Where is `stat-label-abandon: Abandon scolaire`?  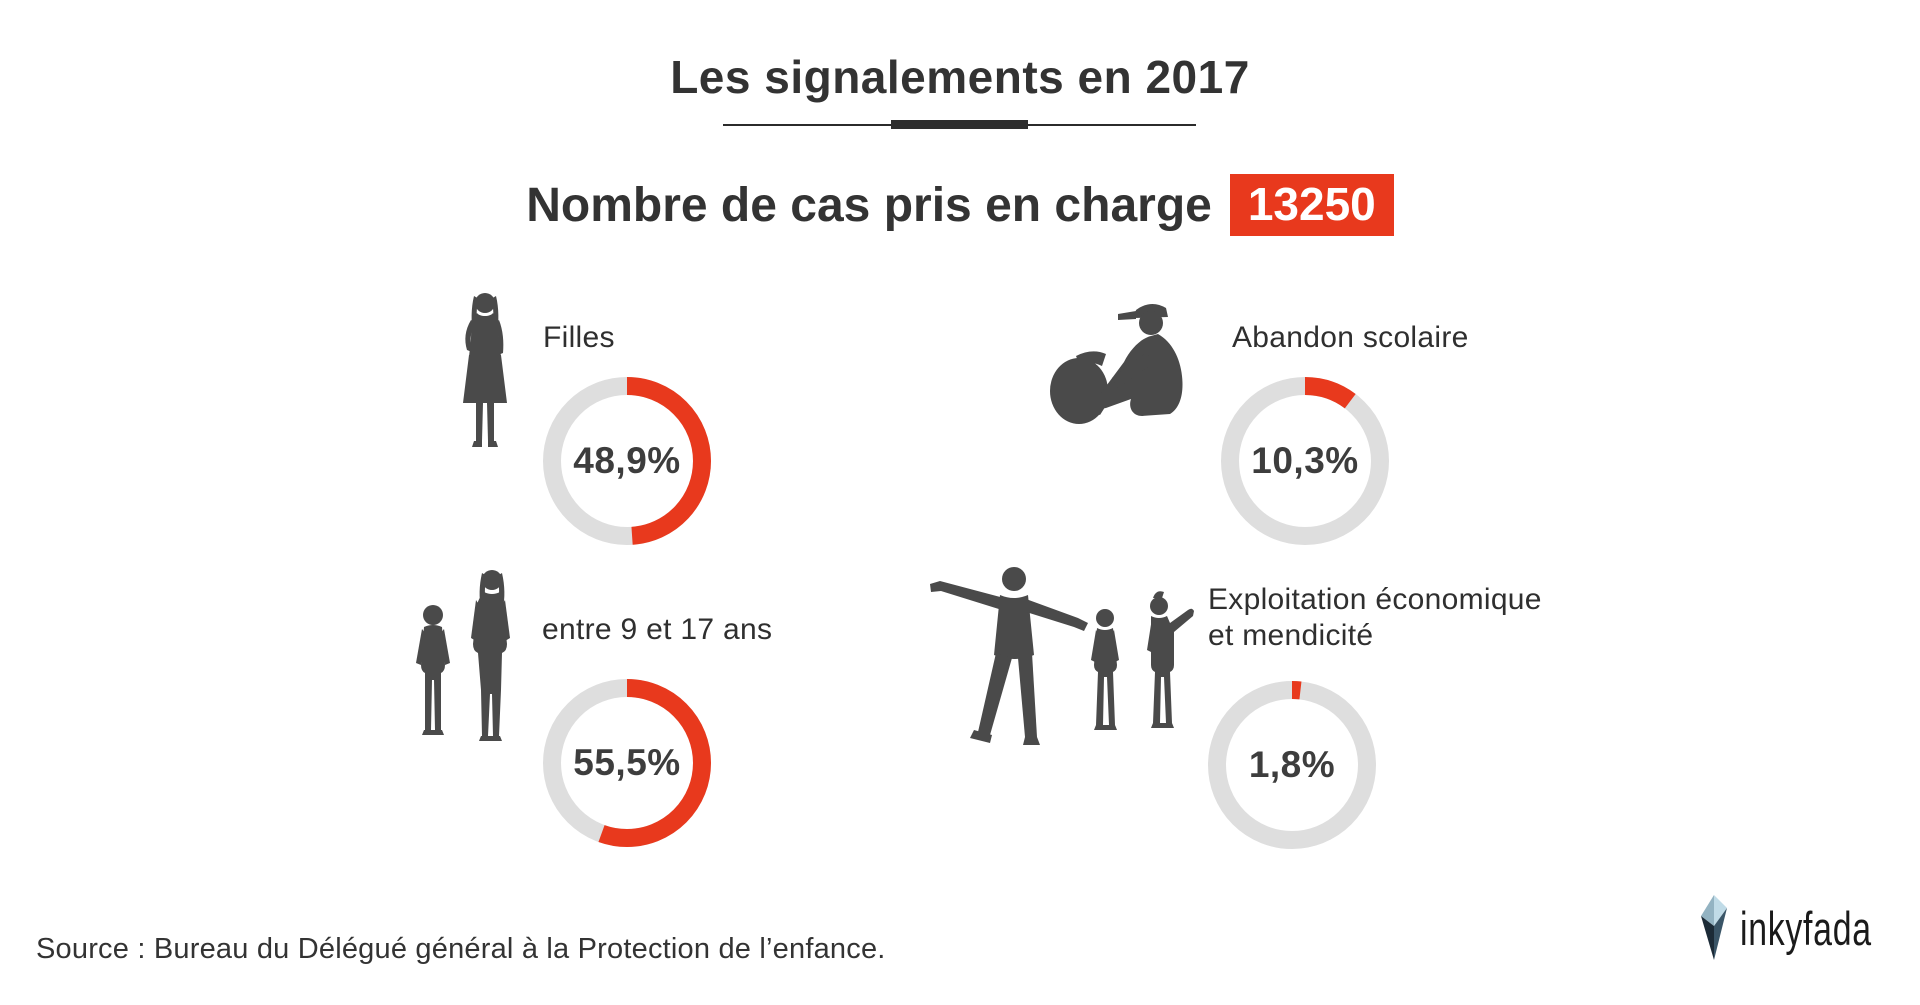
stat-label-abandon: Abandon scolaire is located at coordinates (1350, 337).